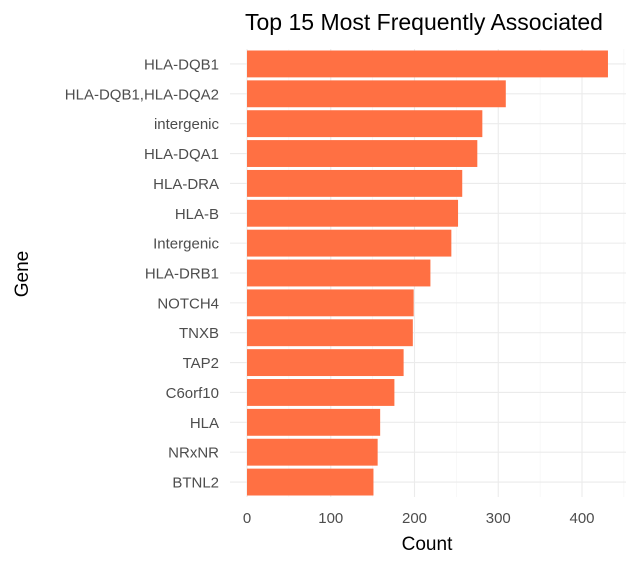 This screenshot has width=637, height=564. Describe the element at coordinates (186, 244) in the screenshot. I see `y-tick-label: Intergenic` at that location.